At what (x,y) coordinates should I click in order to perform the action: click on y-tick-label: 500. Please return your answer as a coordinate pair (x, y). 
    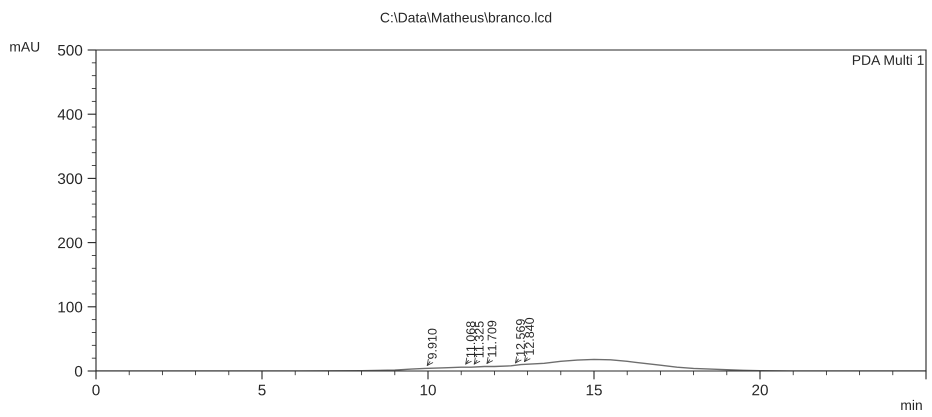
    Looking at the image, I should click on (70, 50).